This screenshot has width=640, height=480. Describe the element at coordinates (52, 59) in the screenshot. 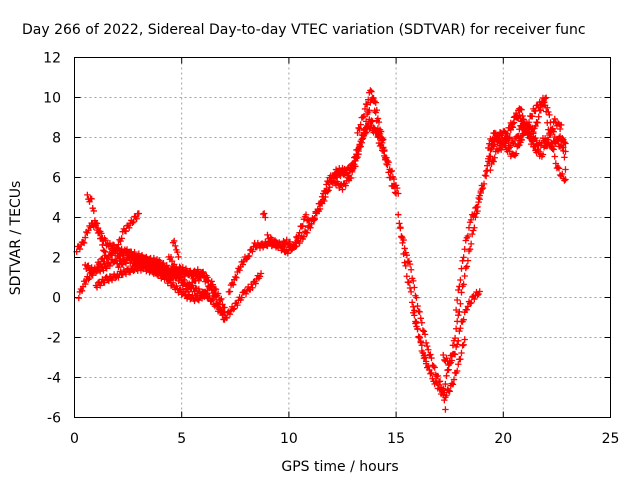

I see `y-tick-label: 12` at that location.